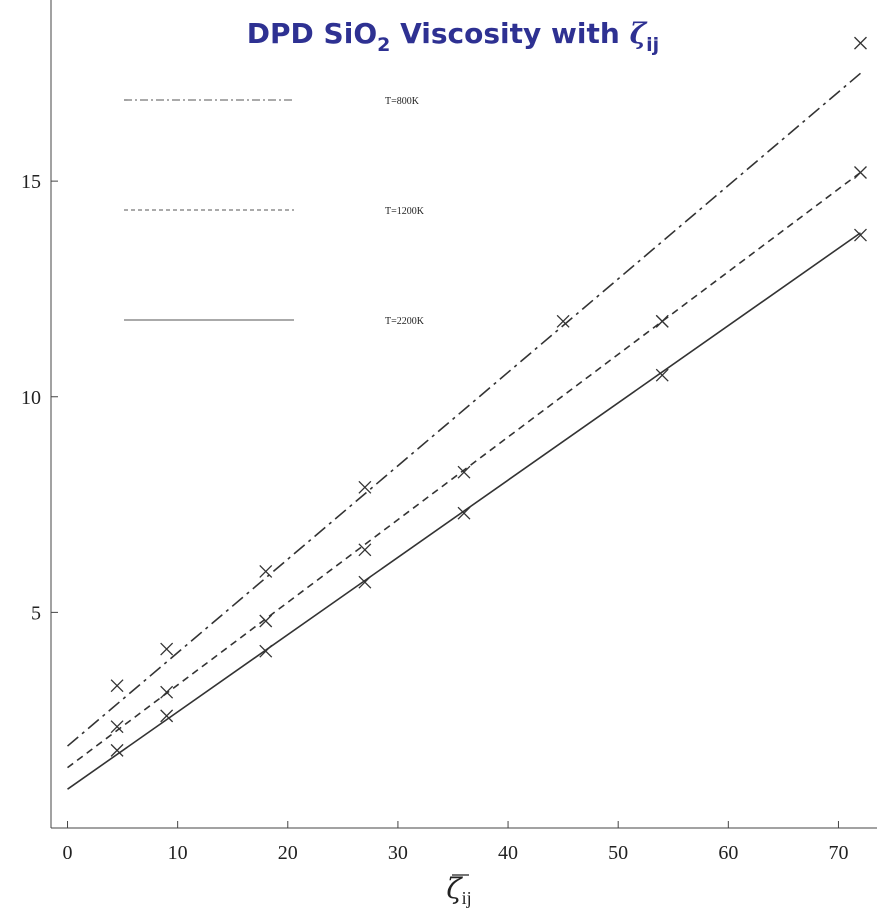 The image size is (877, 917). Describe the element at coordinates (509, 33) in the screenshot. I see `chart-title-rest: Viscosity with` at that location.